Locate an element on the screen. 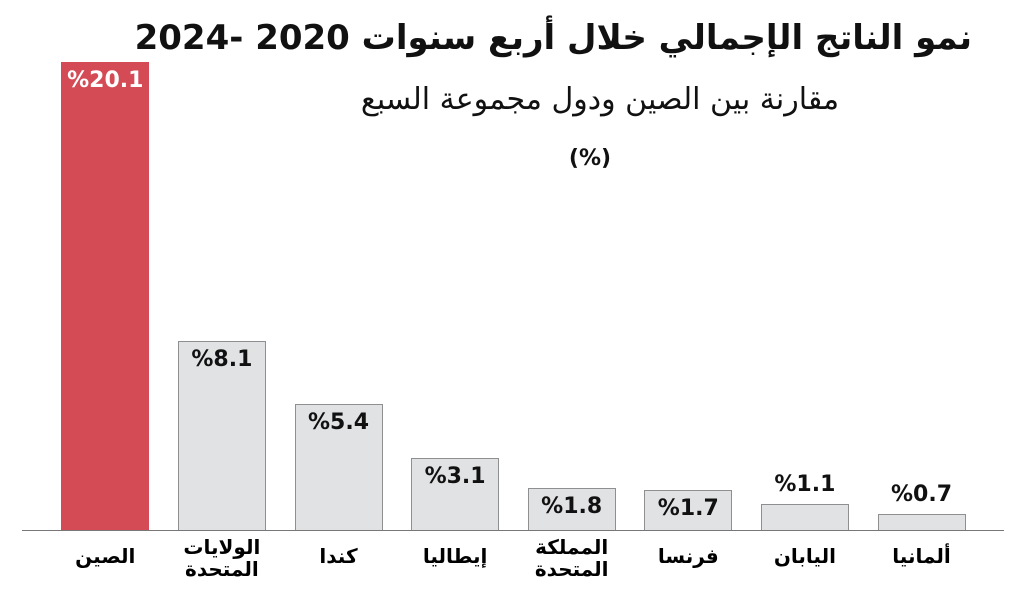  x-tick-label: فرنسا is located at coordinates (688, 556).